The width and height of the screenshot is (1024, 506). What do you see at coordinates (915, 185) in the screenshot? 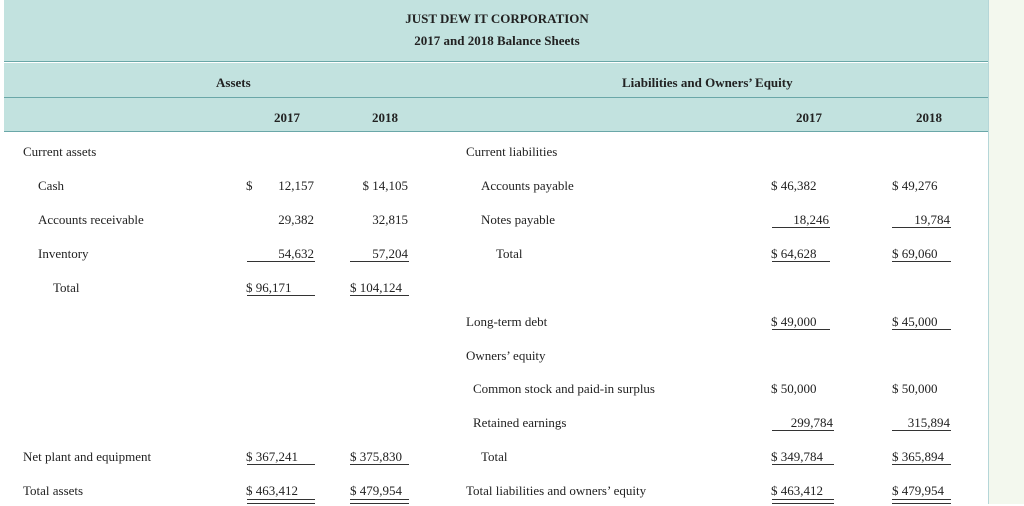
I see `accounts-payable-2018: $ 49,276` at bounding box center [915, 185].